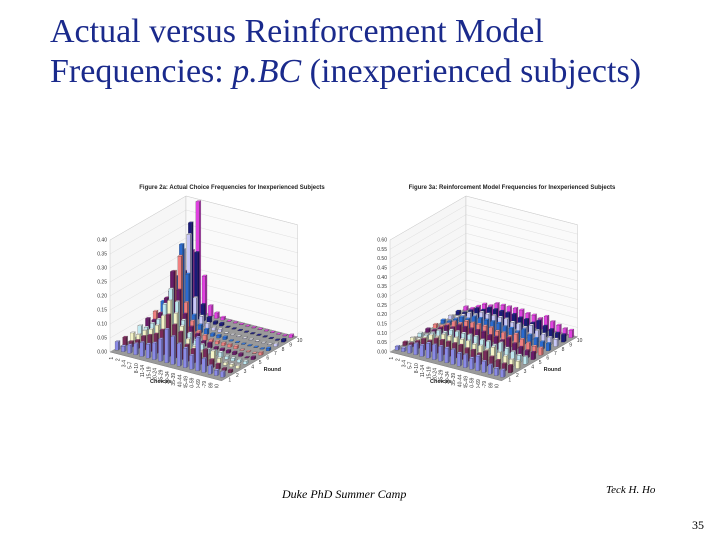  I want to click on x-tick-label: 15-19, so click(429, 372).